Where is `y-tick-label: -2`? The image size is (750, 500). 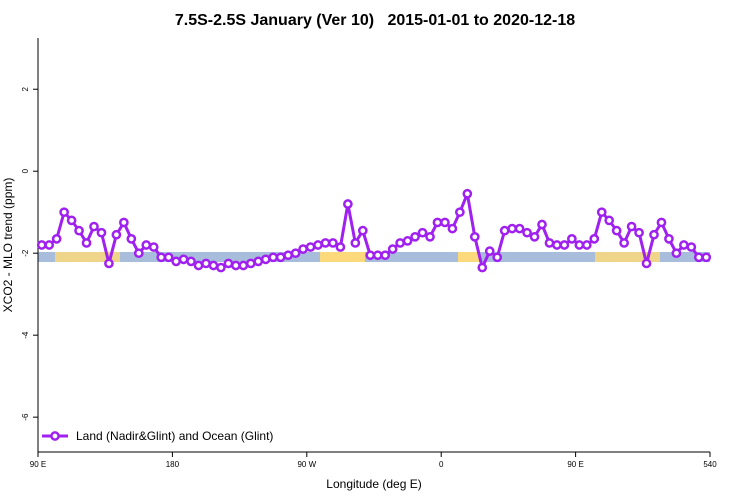
y-tick-label: -2 is located at coordinates (25, 253).